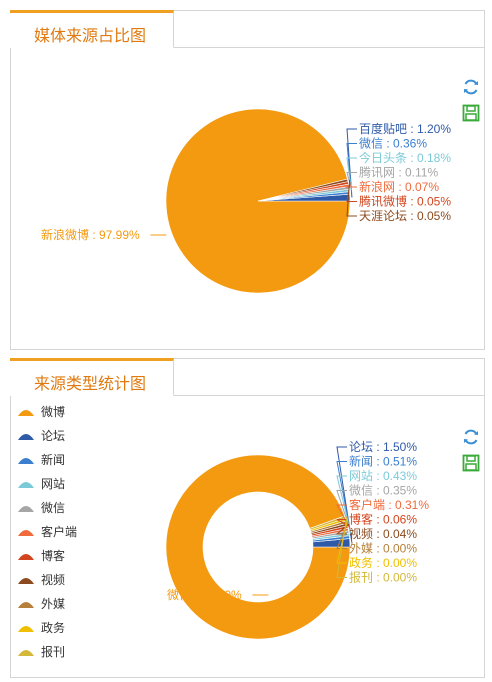 The width and height of the screenshot is (492, 682). Describe the element at coordinates (405, 201) in the screenshot. I see `slice-label: 腾讯微博 : 0.05%` at that location.